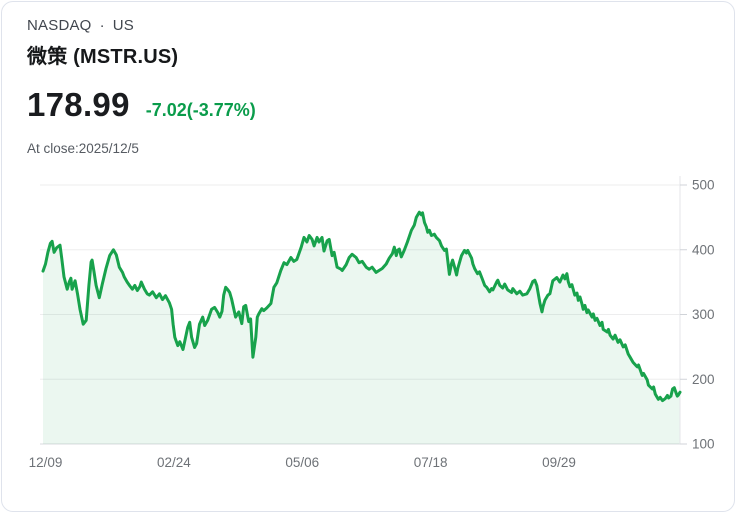  What do you see at coordinates (703, 249) in the screenshot?
I see `y-axis-label: 400` at bounding box center [703, 249].